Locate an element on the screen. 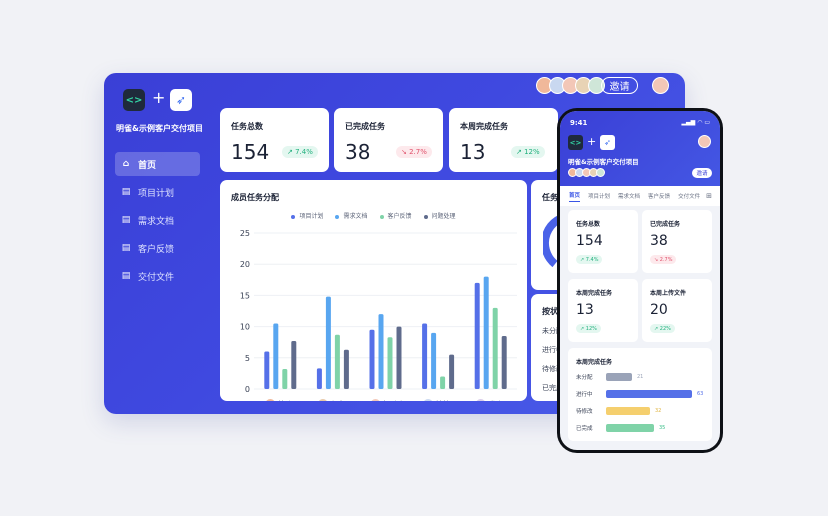  legend-item: 需求文档 is located at coordinates (351, 215).